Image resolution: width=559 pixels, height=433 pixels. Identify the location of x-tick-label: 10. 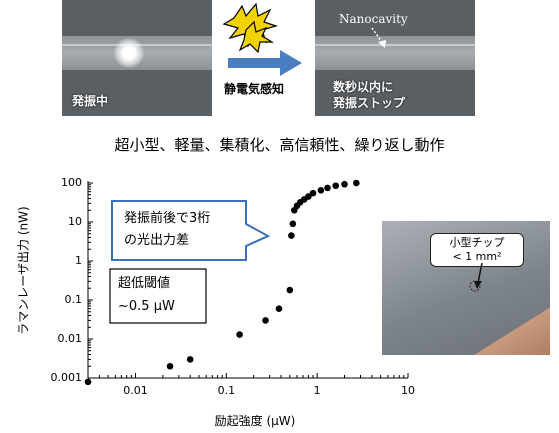
(408, 390).